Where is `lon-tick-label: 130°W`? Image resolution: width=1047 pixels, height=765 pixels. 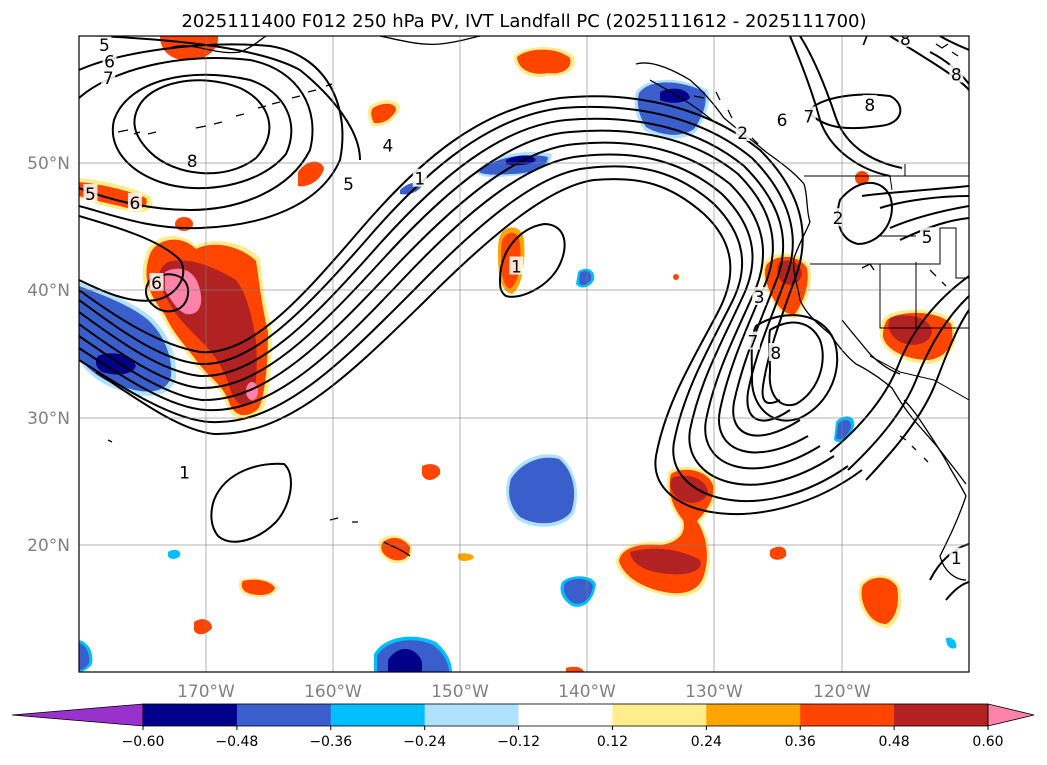
lon-tick-label: 130°W is located at coordinates (714, 692).